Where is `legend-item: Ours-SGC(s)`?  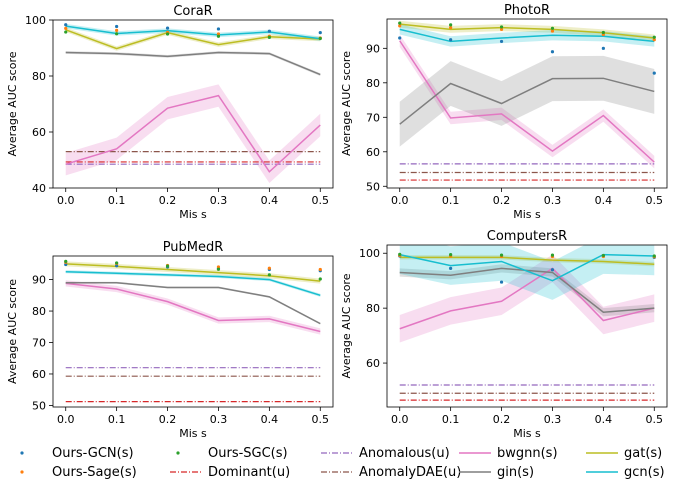
legend-item: Ours-SGC(s) is located at coordinates (232, 453).